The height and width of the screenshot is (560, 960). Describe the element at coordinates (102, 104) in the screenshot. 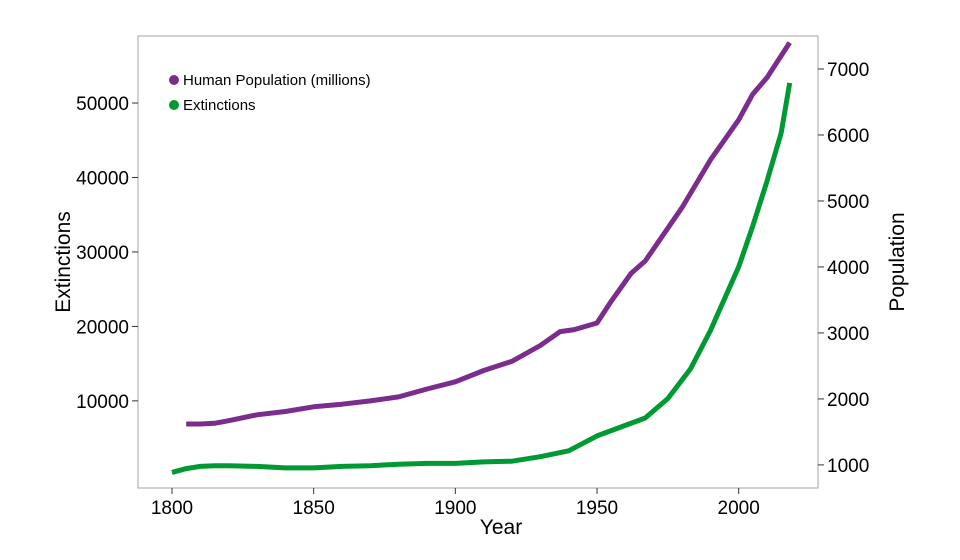

I see `left-y-tick-label: 50000` at that location.